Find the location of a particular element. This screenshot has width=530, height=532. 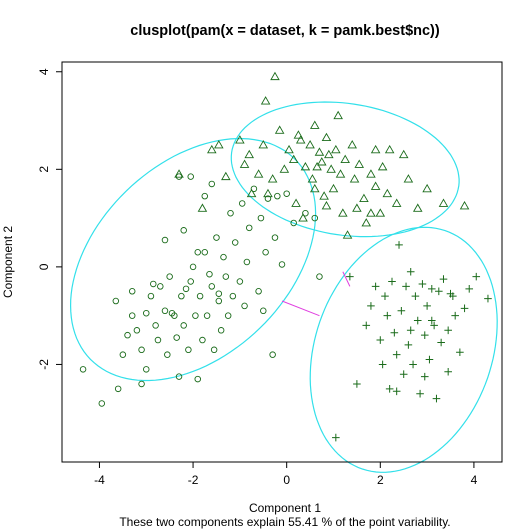

y-tick-label: 4 is located at coordinates (44, 71).